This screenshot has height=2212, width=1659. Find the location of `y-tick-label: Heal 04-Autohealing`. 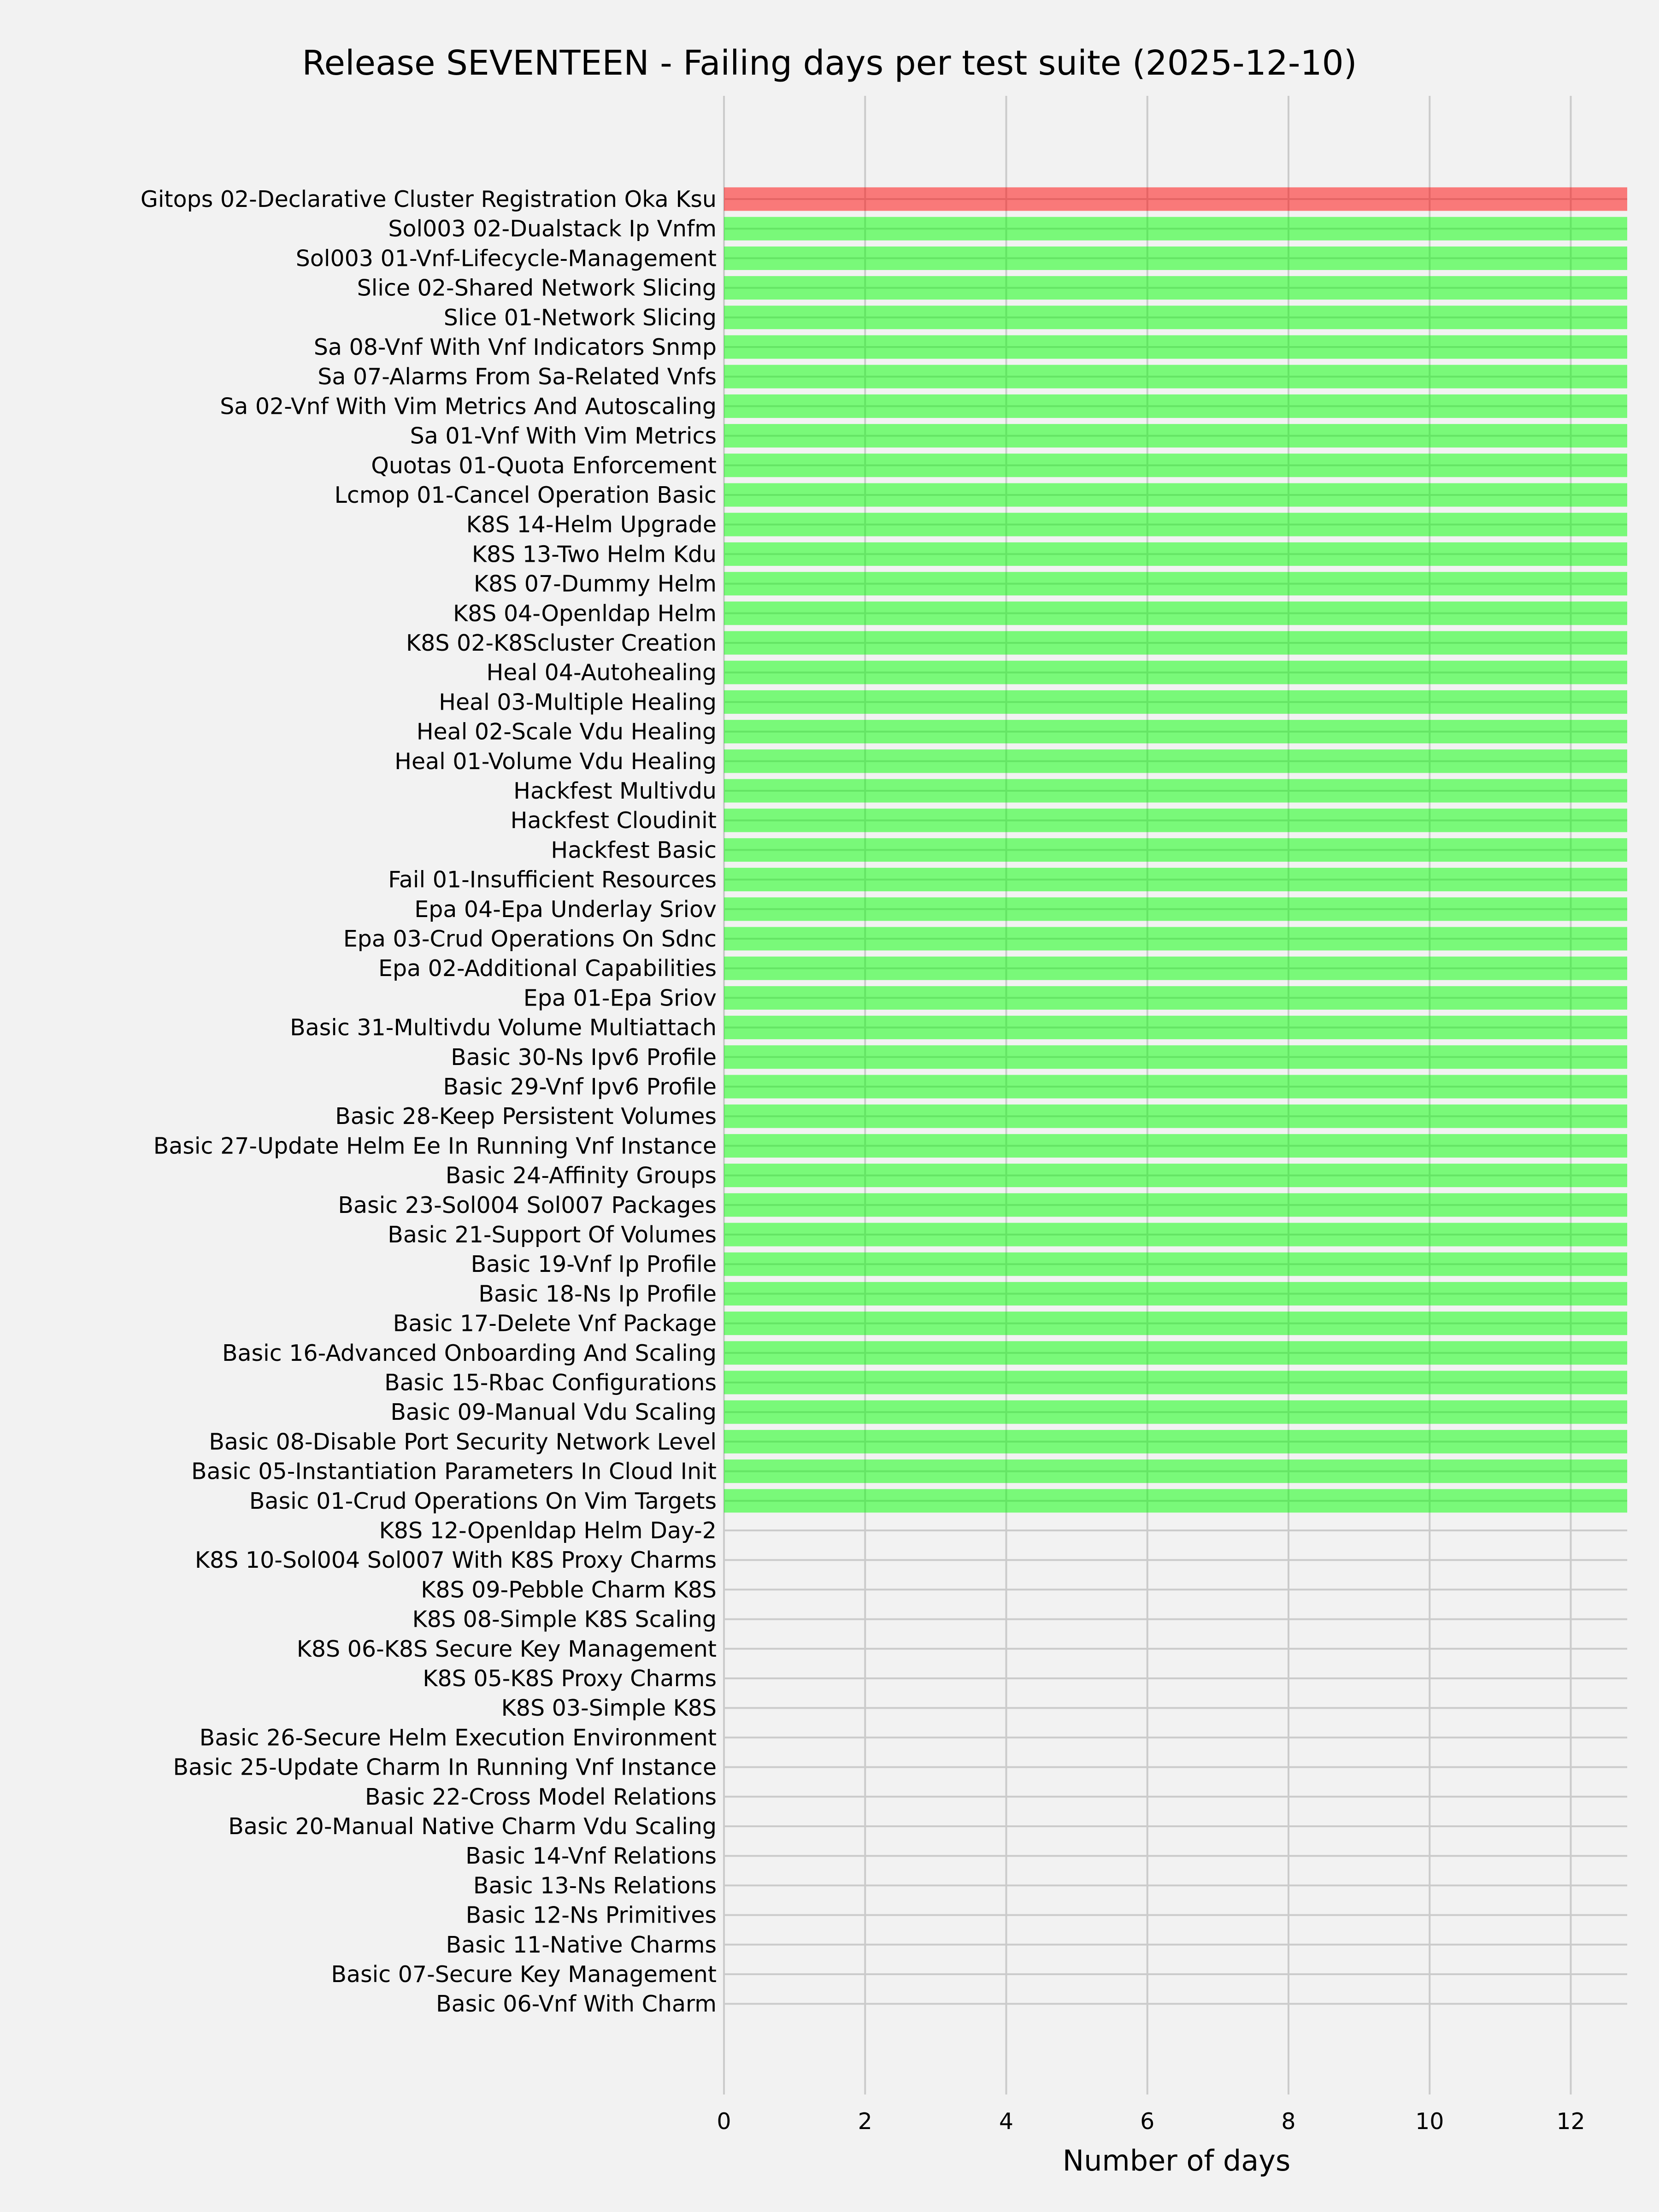

y-tick-label: Heal 04-Autohealing is located at coordinates (601, 672).